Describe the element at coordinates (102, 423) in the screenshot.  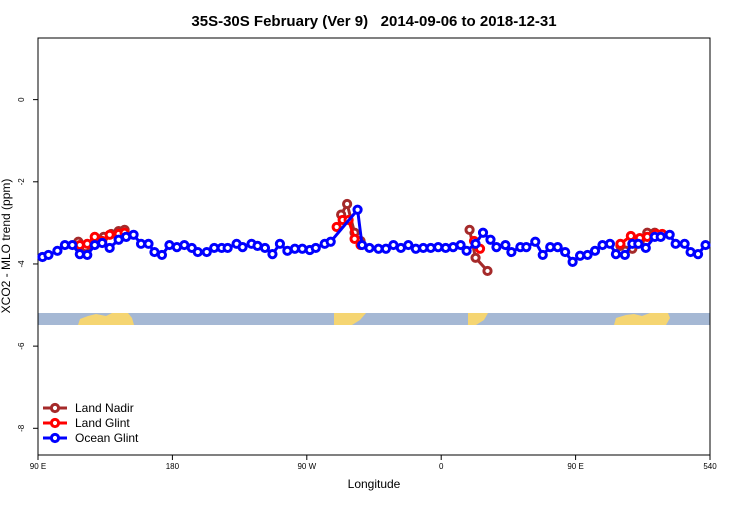
I see `legend-label: Land Glint` at that location.